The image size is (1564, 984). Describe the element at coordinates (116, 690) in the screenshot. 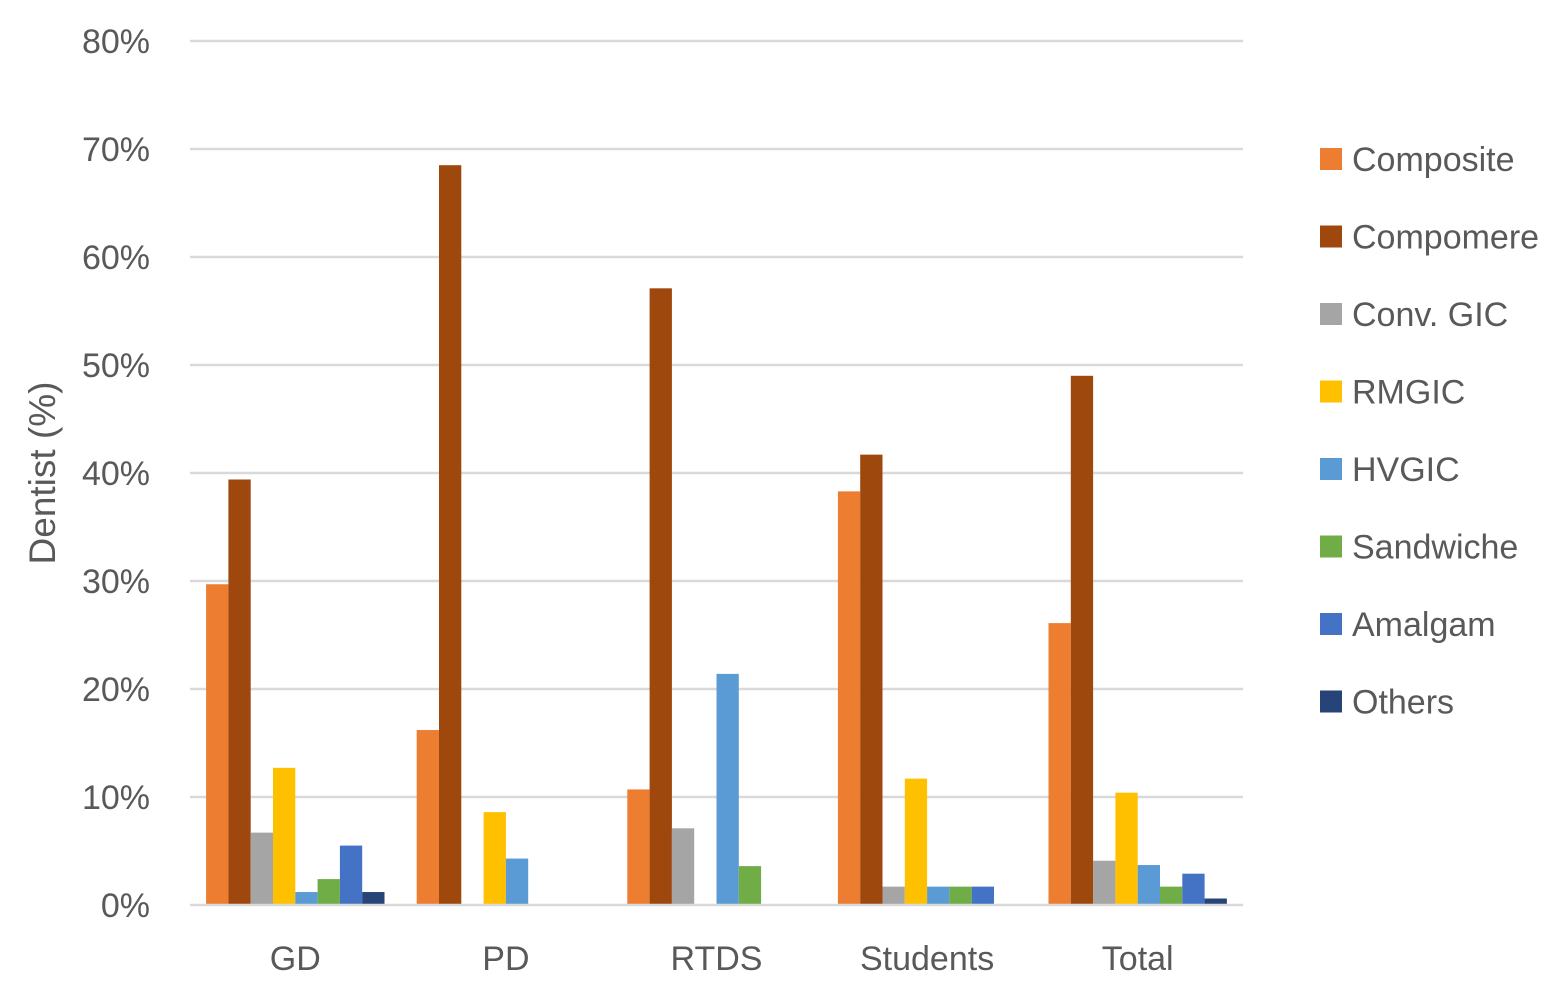

I see `y-tick-label: 20%` at that location.